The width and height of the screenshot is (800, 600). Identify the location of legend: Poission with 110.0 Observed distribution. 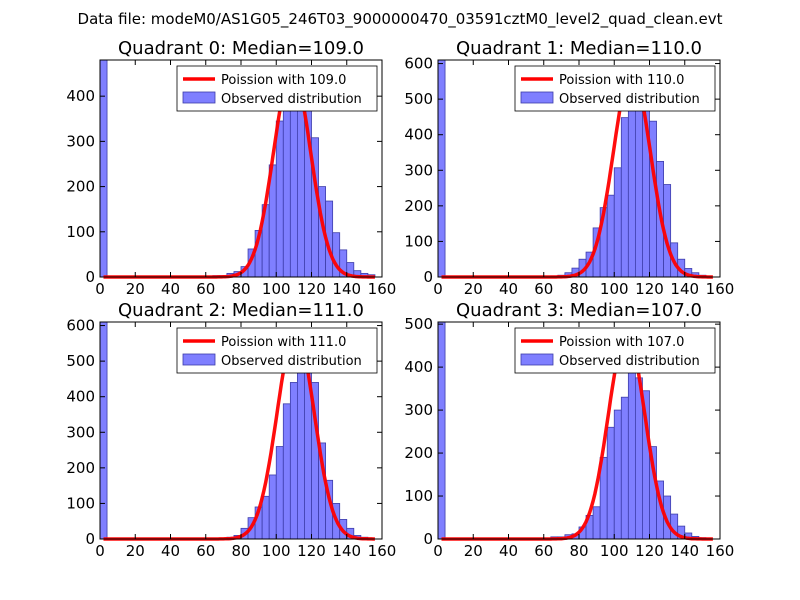
(615, 88).